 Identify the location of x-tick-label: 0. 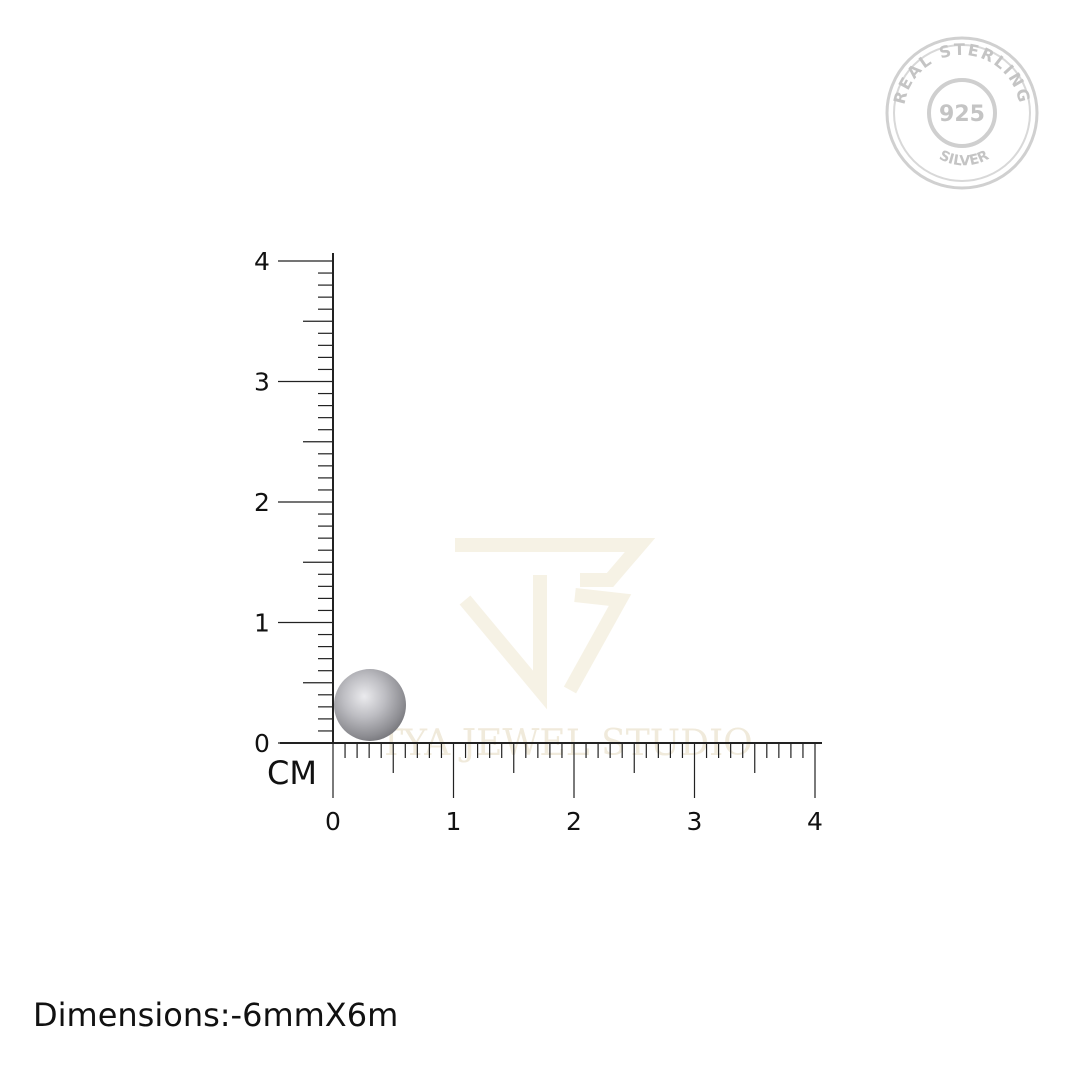
(333, 821).